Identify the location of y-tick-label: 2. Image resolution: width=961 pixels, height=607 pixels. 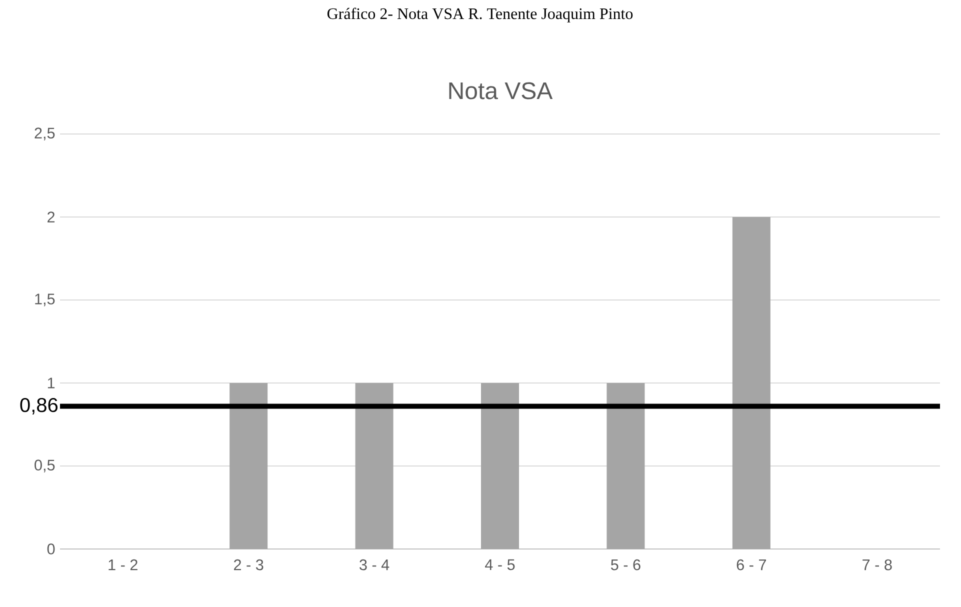
(51, 217).